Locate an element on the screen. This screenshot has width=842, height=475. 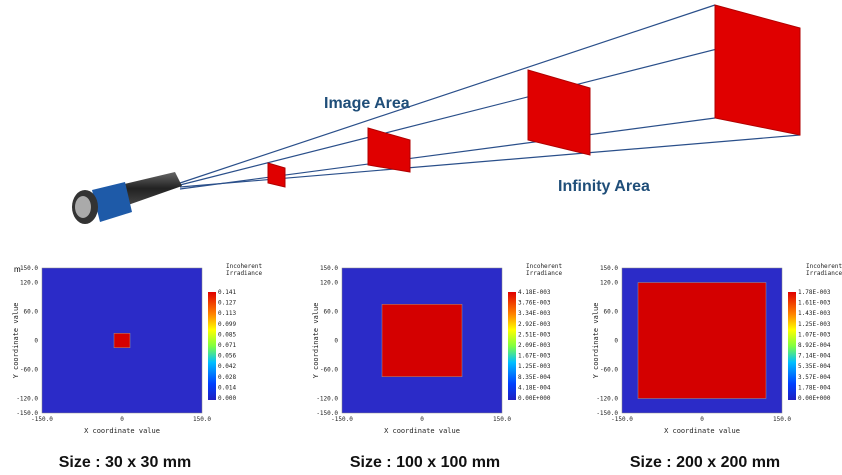
caption: Size : 200 x 200 mm is located at coordinates (705, 462).